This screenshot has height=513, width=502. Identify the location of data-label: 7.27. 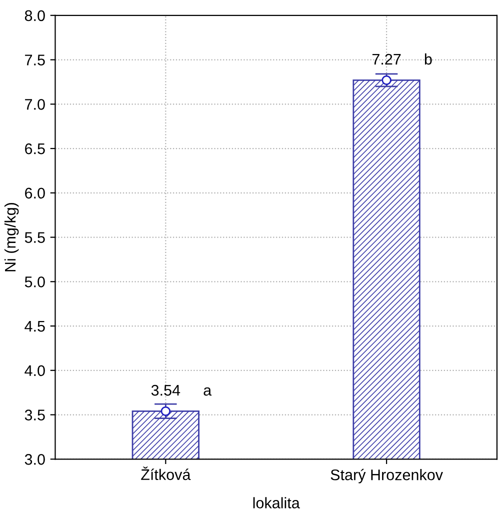
(386, 59).